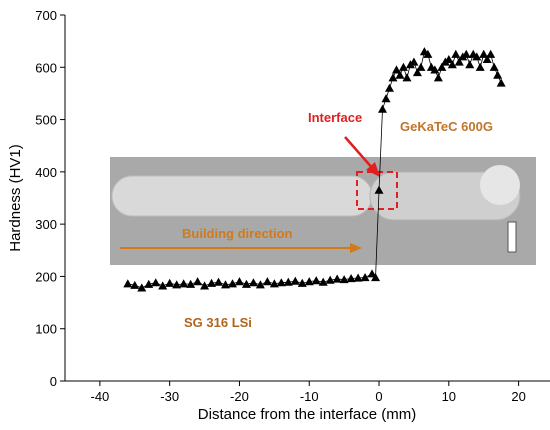 This screenshot has height=430, width=550. I want to click on annotation: Interface, so click(335, 117).